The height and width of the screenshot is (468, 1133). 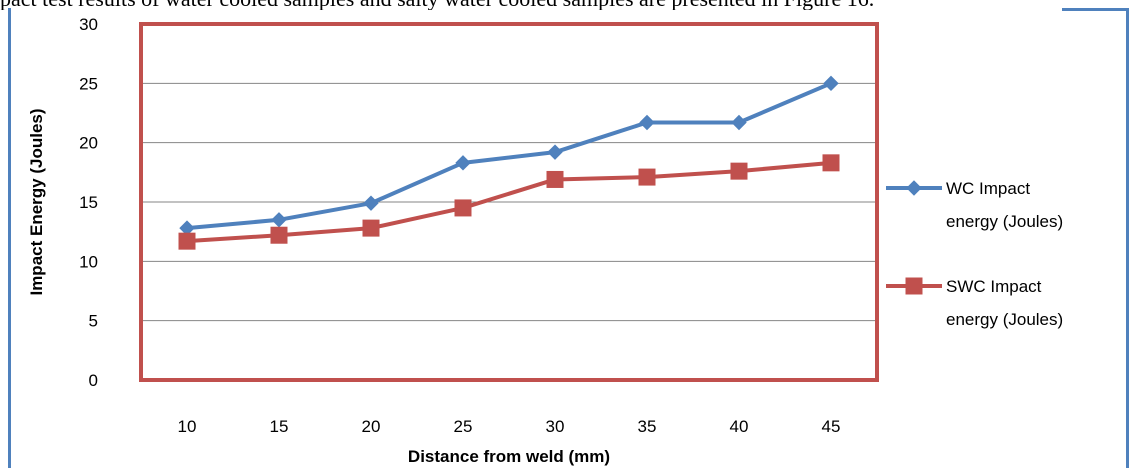 I want to click on y-tick-label: 10, so click(x=88, y=261).